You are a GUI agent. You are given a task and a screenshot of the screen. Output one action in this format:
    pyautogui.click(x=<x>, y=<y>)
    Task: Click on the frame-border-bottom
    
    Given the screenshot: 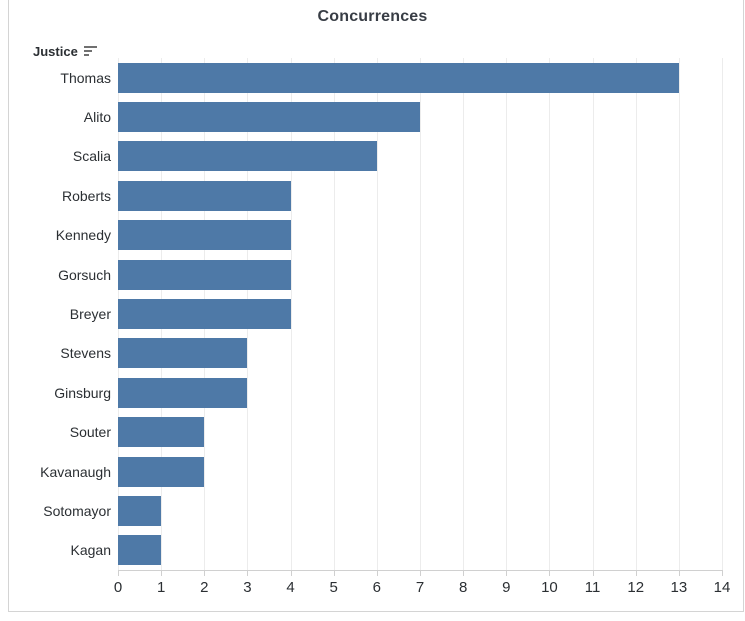 What is the action you would take?
    pyautogui.click(x=376, y=611)
    